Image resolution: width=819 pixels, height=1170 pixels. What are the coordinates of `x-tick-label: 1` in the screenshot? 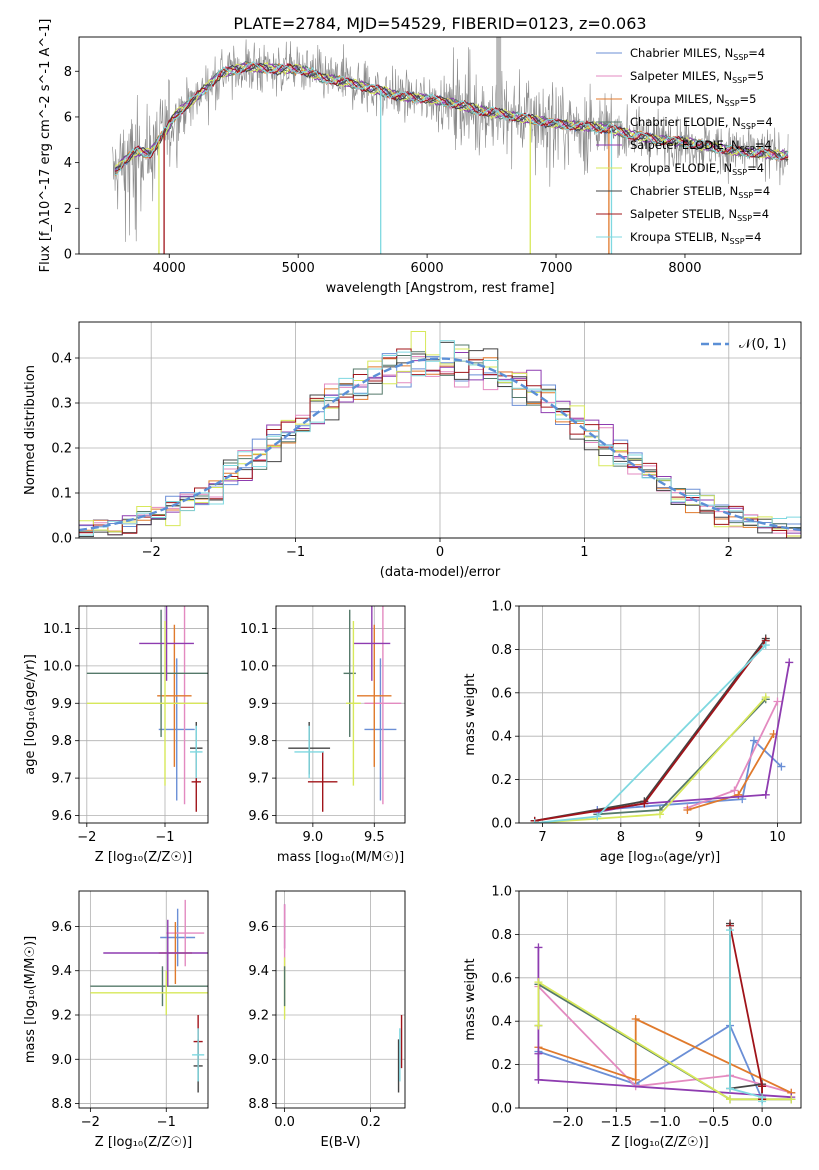 It's located at (584, 552).